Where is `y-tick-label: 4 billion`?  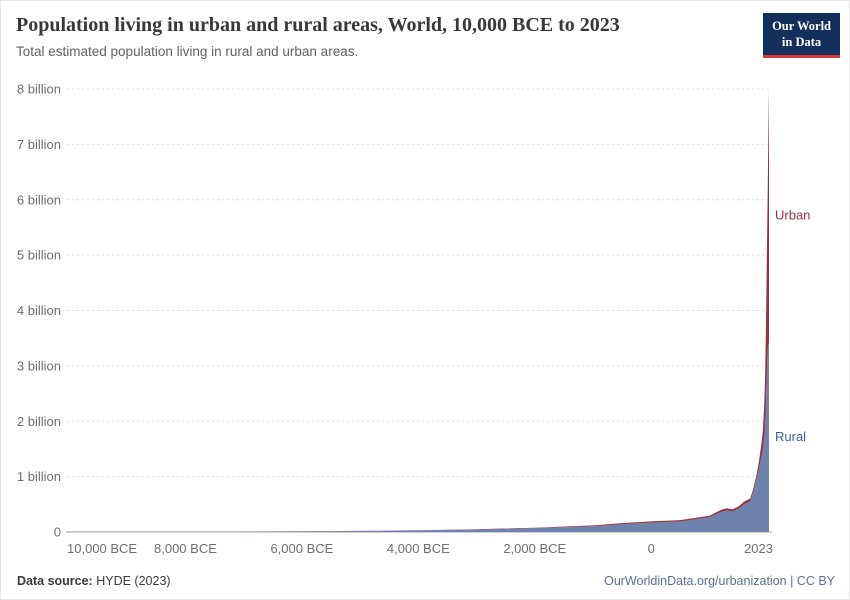 y-tick-label: 4 billion is located at coordinates (39, 310).